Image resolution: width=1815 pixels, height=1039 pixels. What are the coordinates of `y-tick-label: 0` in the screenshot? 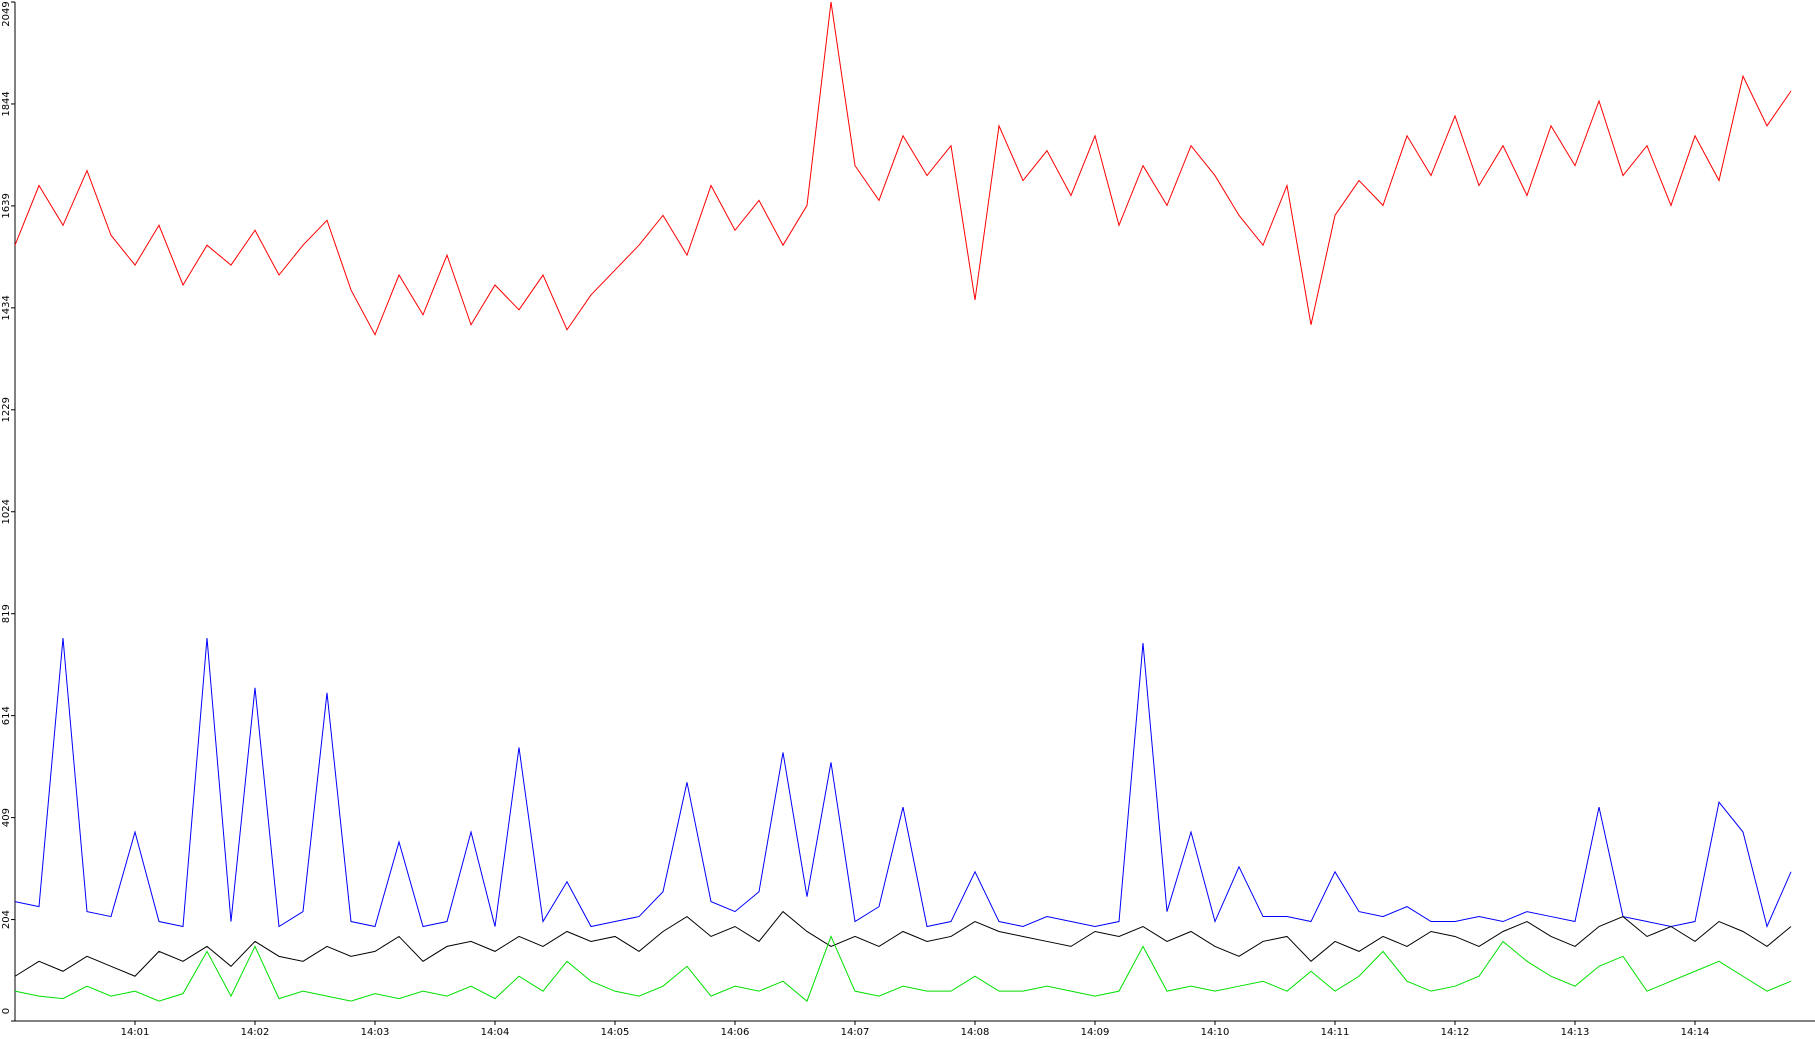 It's located at (6, 1011).